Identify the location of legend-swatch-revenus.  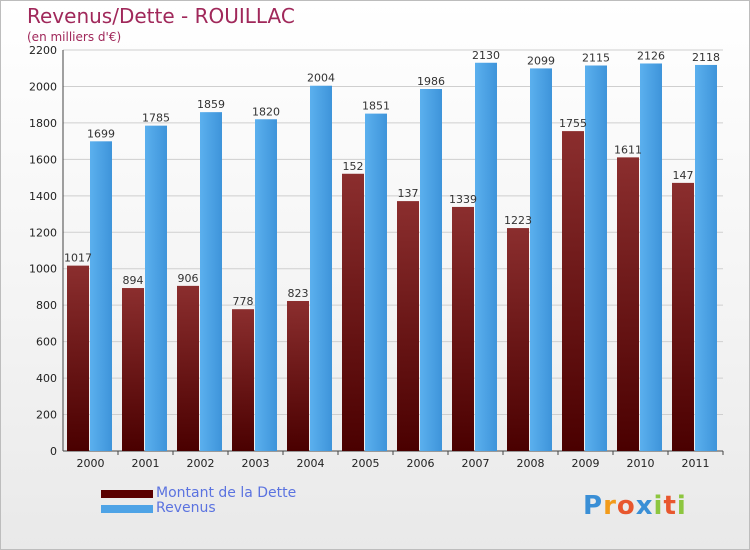
(127, 509).